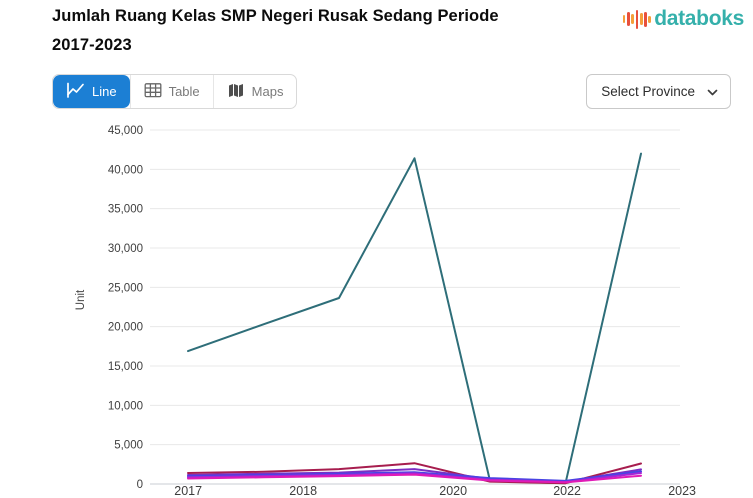  What do you see at coordinates (188, 491) in the screenshot?
I see `x-tick-label: 2017` at bounding box center [188, 491].